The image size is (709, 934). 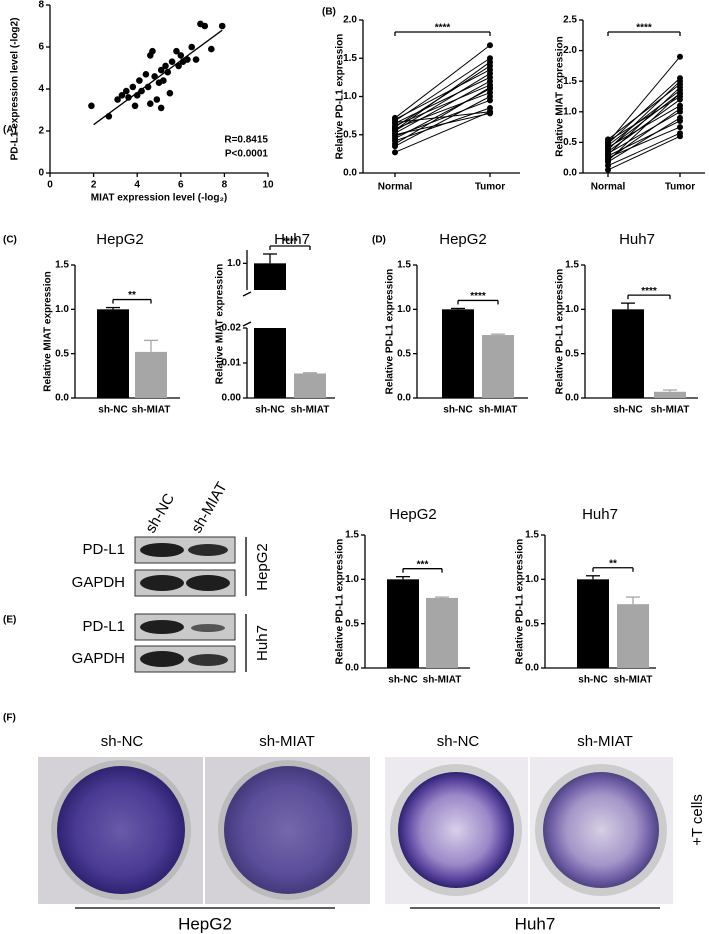 What do you see at coordinates (103, 626) in the screenshot?
I see `blot-row-label: PD-L1` at bounding box center [103, 626].